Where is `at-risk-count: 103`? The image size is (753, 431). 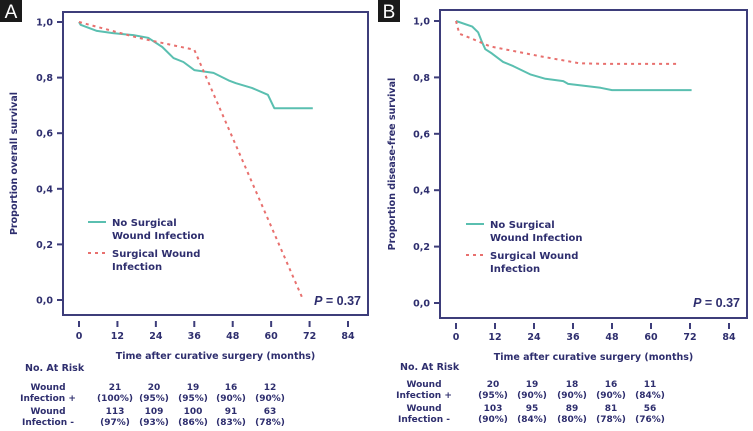 at-risk-count: 103 is located at coordinates (493, 409).